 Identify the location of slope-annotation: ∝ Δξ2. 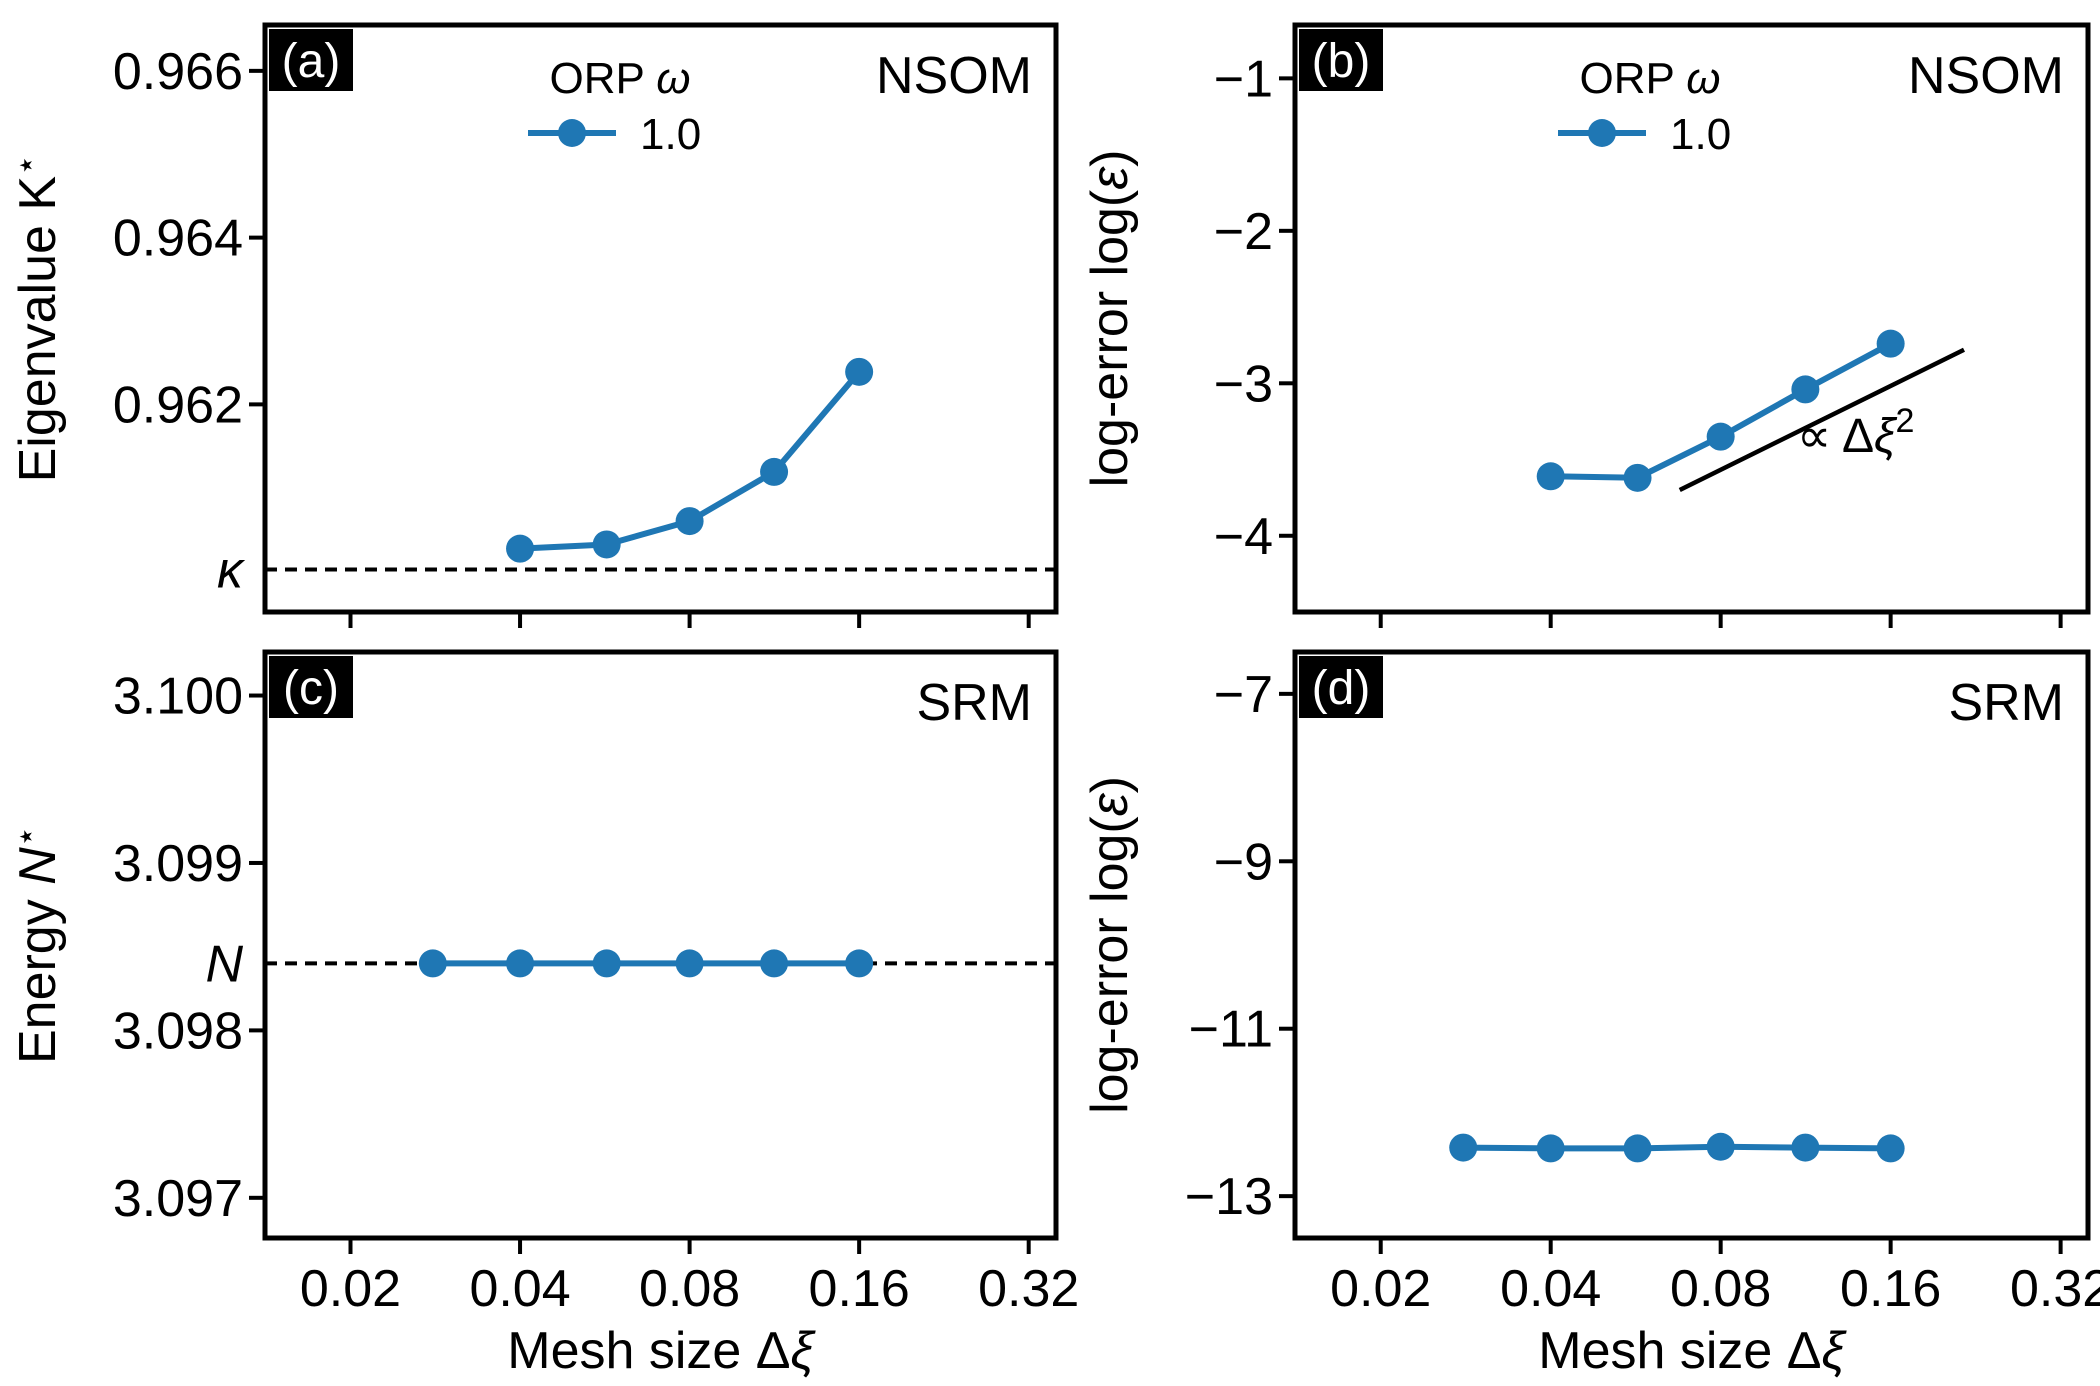
(1855, 432).